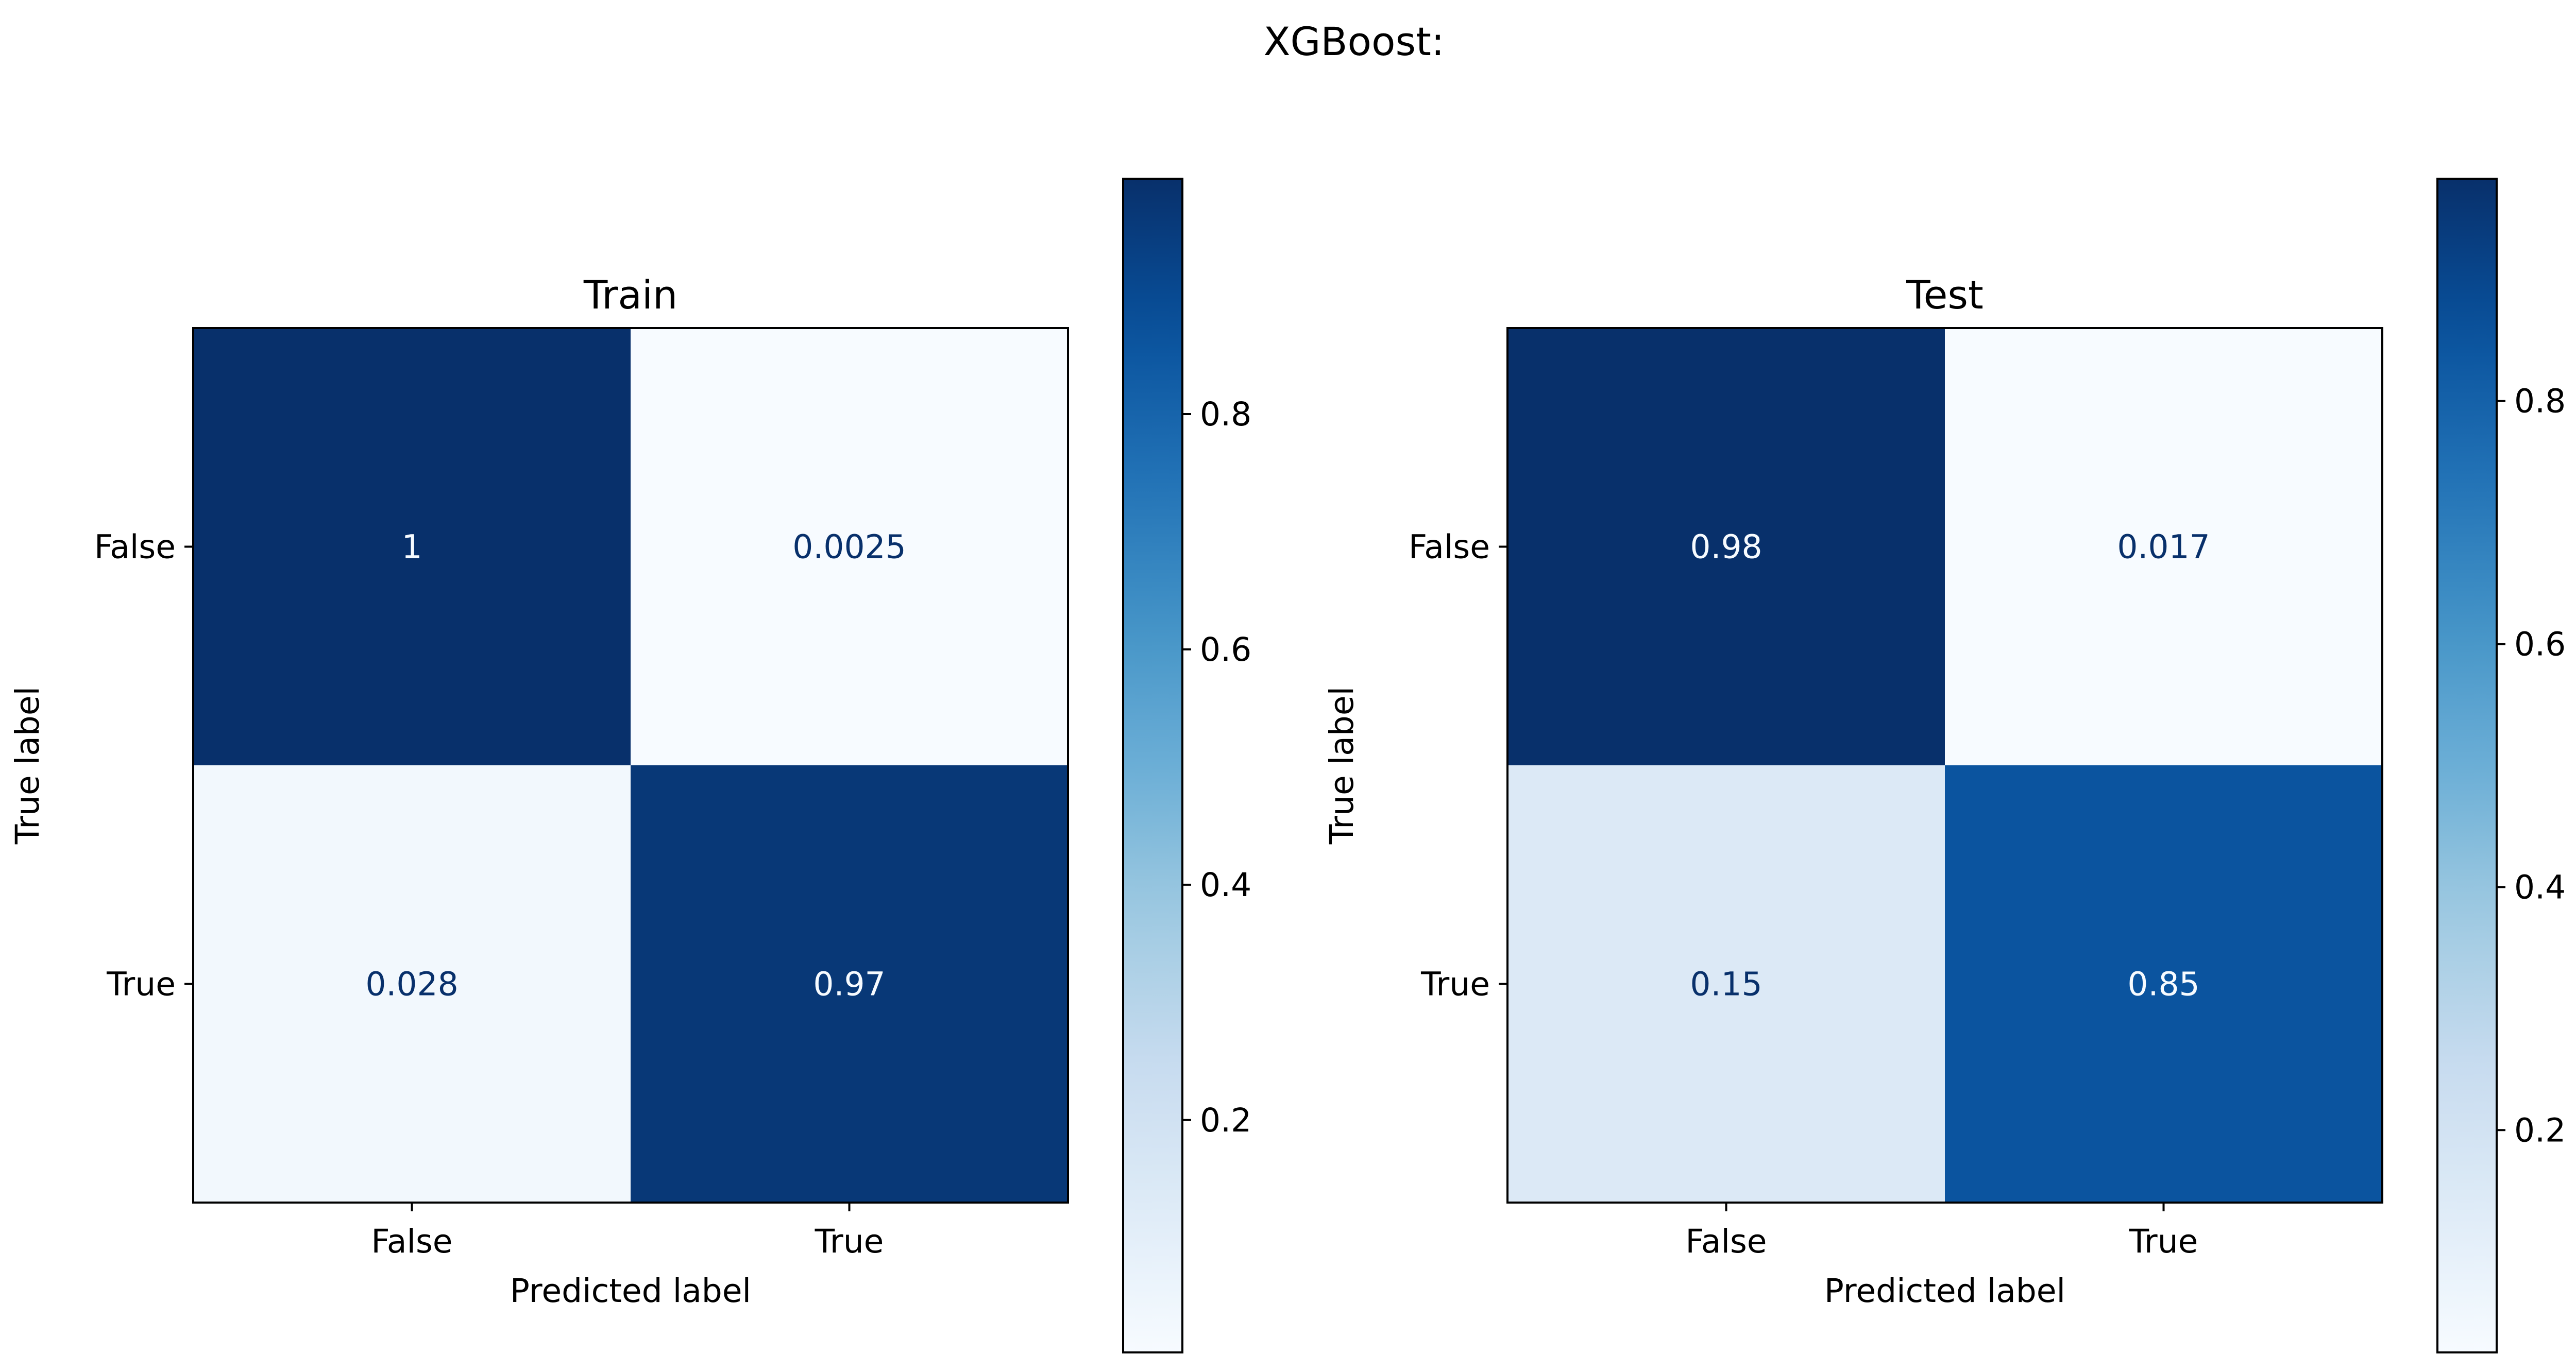 This screenshot has width=2576, height=1372. What do you see at coordinates (630, 295) in the screenshot?
I see `panel-title: Train` at bounding box center [630, 295].